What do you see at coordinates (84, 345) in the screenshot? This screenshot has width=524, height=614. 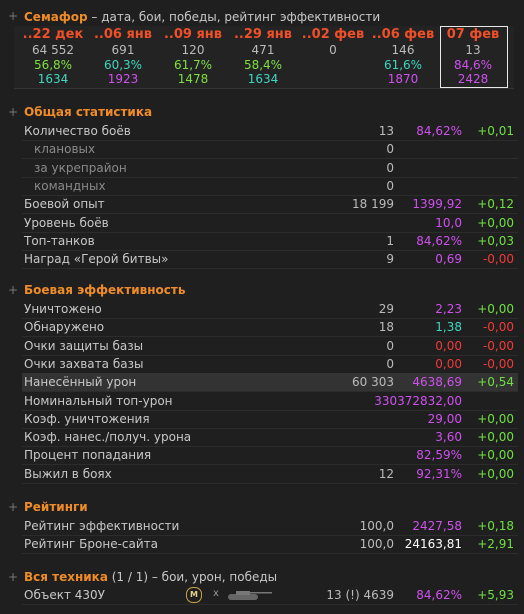 I see `stat-label: Очки защиты базы` at bounding box center [84, 345].